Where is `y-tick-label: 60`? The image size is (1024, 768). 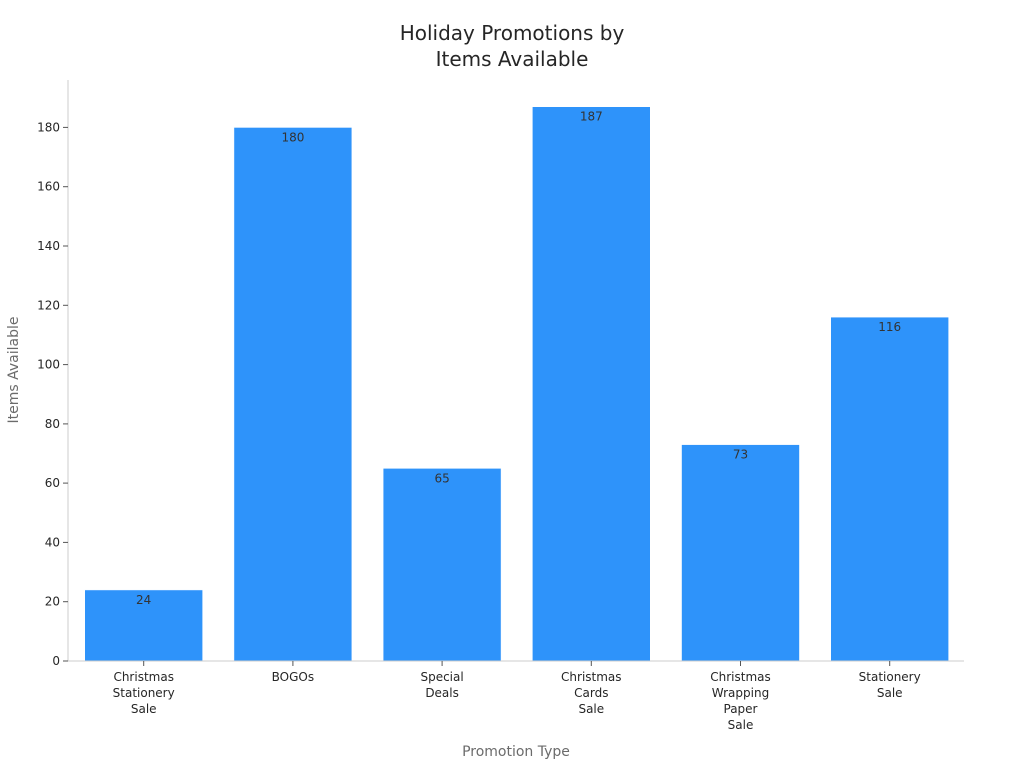 y-tick-label: 60 is located at coordinates (52, 483).